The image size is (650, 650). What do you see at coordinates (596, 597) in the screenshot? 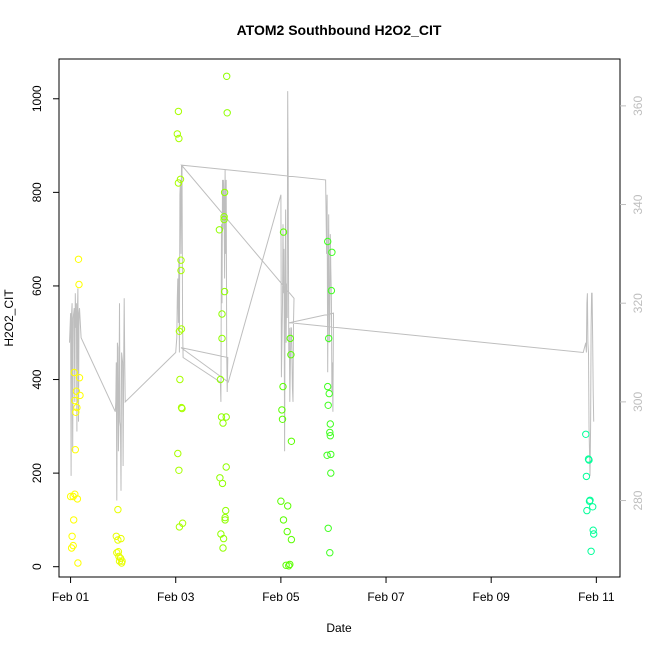
I see `x-tick-label: Feb 11` at bounding box center [596, 597].